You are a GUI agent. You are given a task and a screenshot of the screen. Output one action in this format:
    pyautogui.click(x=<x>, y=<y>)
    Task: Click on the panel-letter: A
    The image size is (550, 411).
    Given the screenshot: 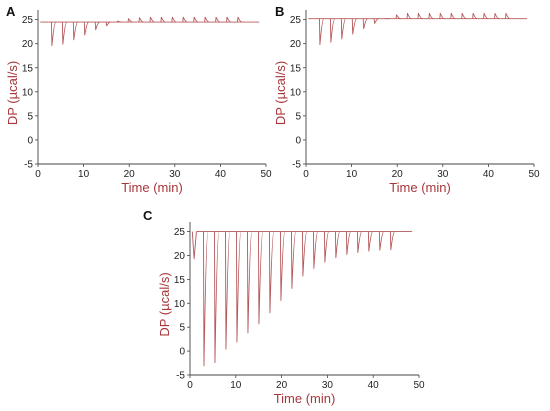 What is the action you would take?
    pyautogui.click(x=11, y=11)
    